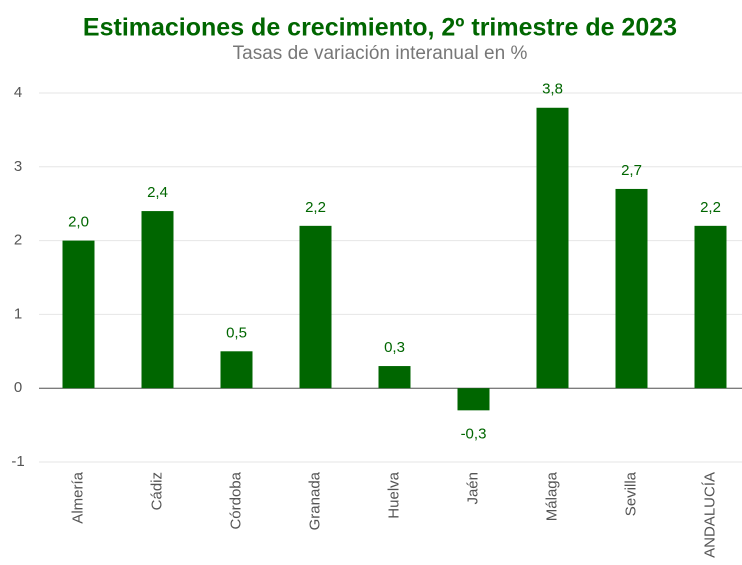 This screenshot has width=742, height=565. I want to click on x-tick-label: ANDALUCÍA, so click(709, 515).